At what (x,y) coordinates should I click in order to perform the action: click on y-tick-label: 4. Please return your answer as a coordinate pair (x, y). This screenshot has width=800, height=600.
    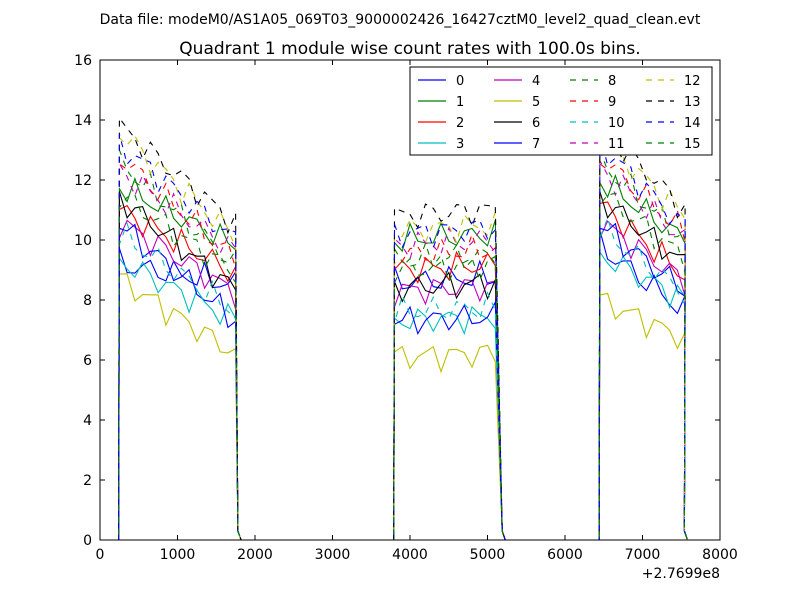
    Looking at the image, I should click on (87, 421).